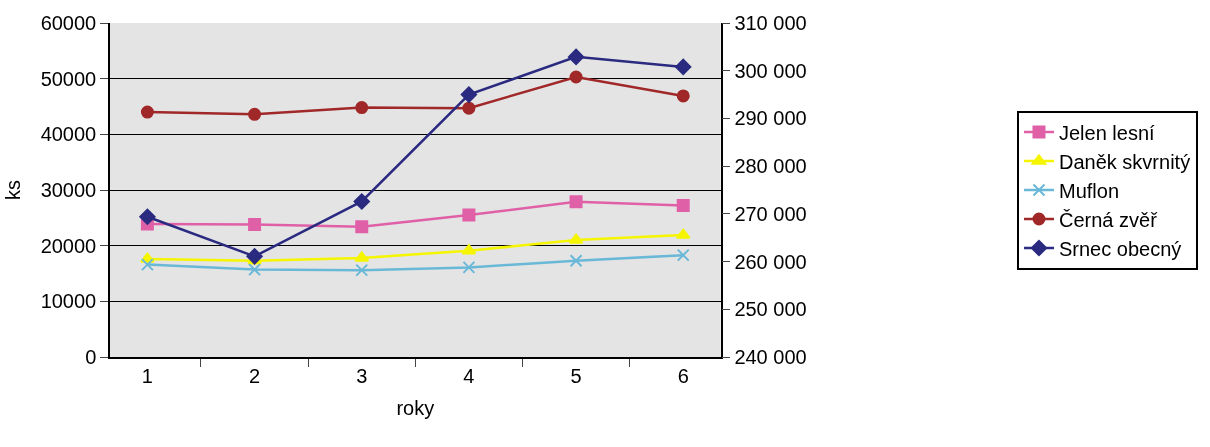  Describe the element at coordinates (68, 23) in the screenshot. I see `y-tick-label: 60000` at that location.